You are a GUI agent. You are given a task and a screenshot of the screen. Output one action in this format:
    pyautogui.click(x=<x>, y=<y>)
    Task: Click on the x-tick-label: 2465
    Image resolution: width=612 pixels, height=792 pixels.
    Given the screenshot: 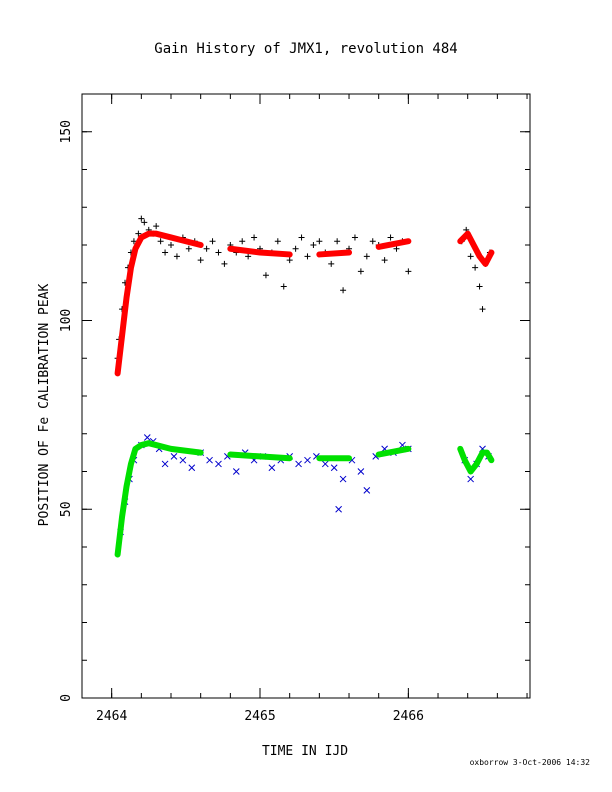 What is the action you would take?
    pyautogui.click(x=259, y=716)
    